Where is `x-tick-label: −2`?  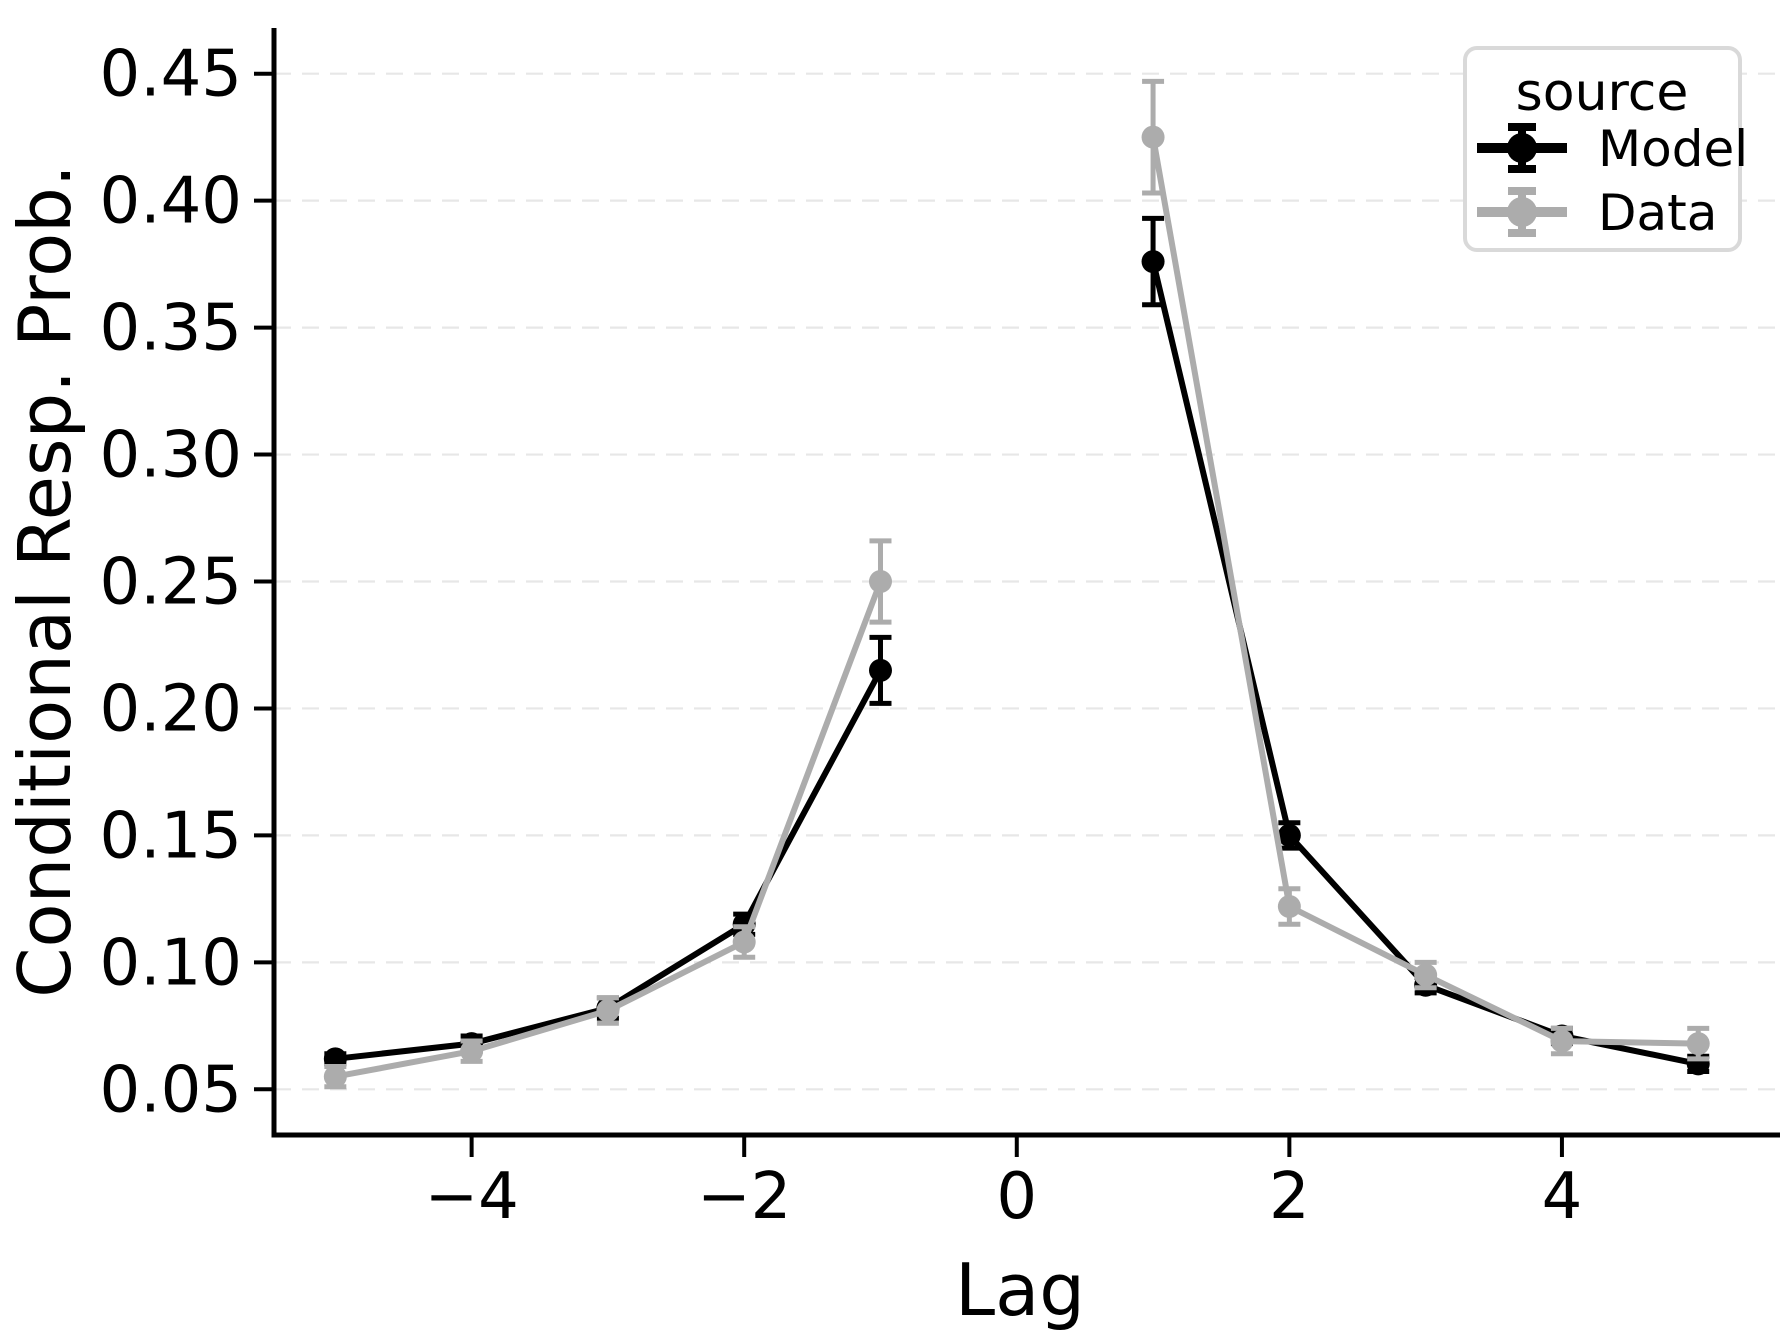
x-tick-label: −2 is located at coordinates (744, 1197).